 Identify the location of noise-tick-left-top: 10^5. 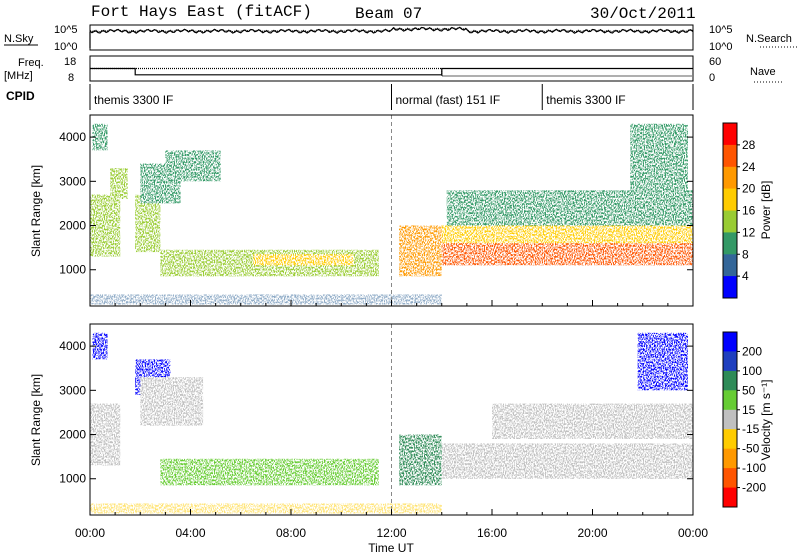
(66, 30).